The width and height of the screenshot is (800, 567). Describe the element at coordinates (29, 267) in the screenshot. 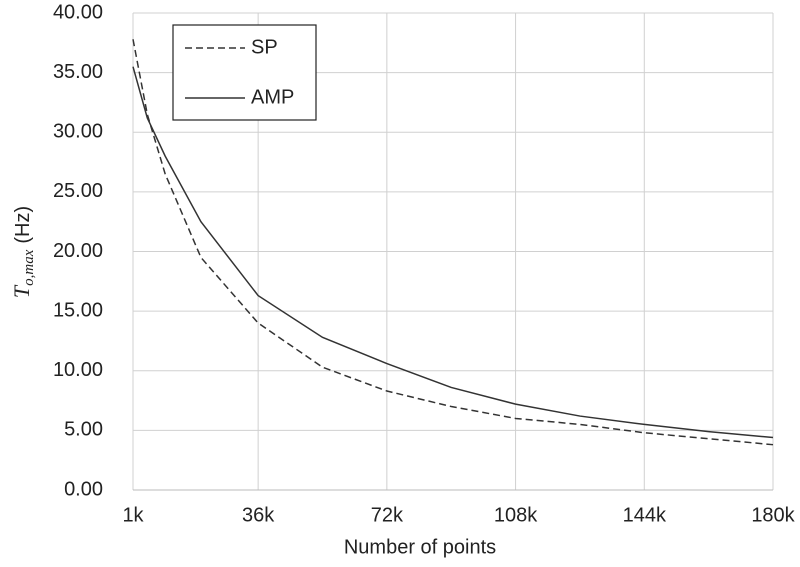

I see `y-subscript: o,max` at that location.